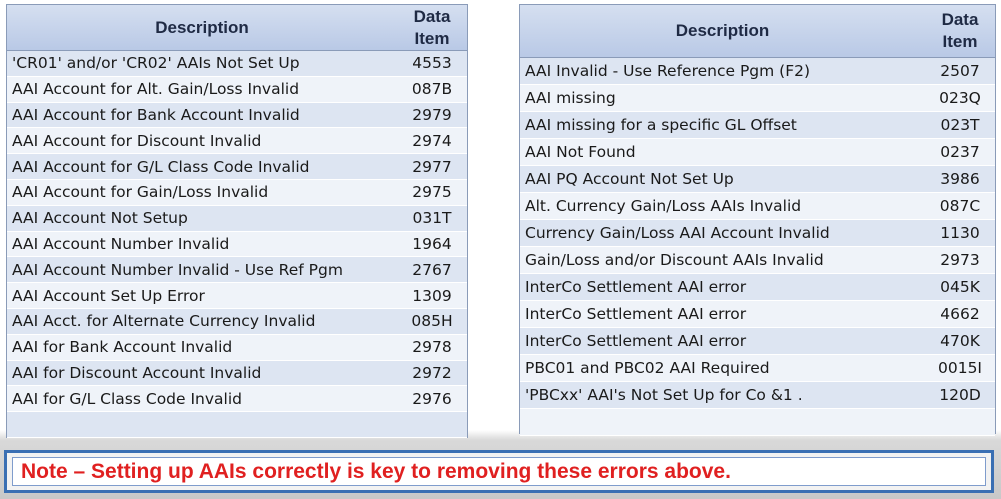 Image resolution: width=1001 pixels, height=499 pixels. What do you see at coordinates (960, 314) in the screenshot?
I see `row-data-item: 4662` at bounding box center [960, 314].